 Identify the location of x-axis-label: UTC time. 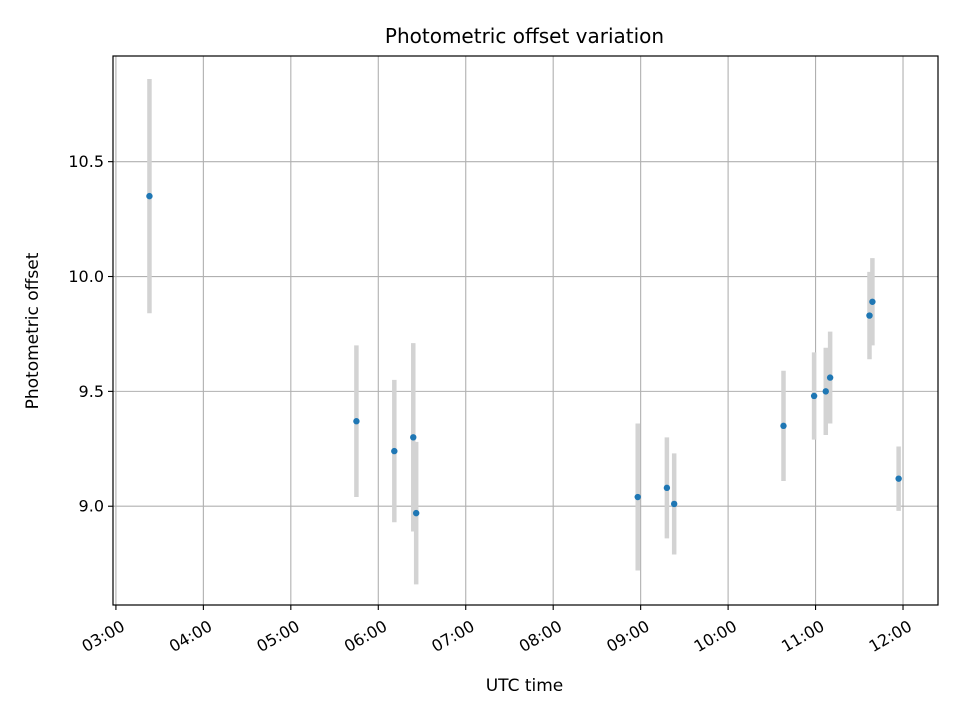
(525, 686).